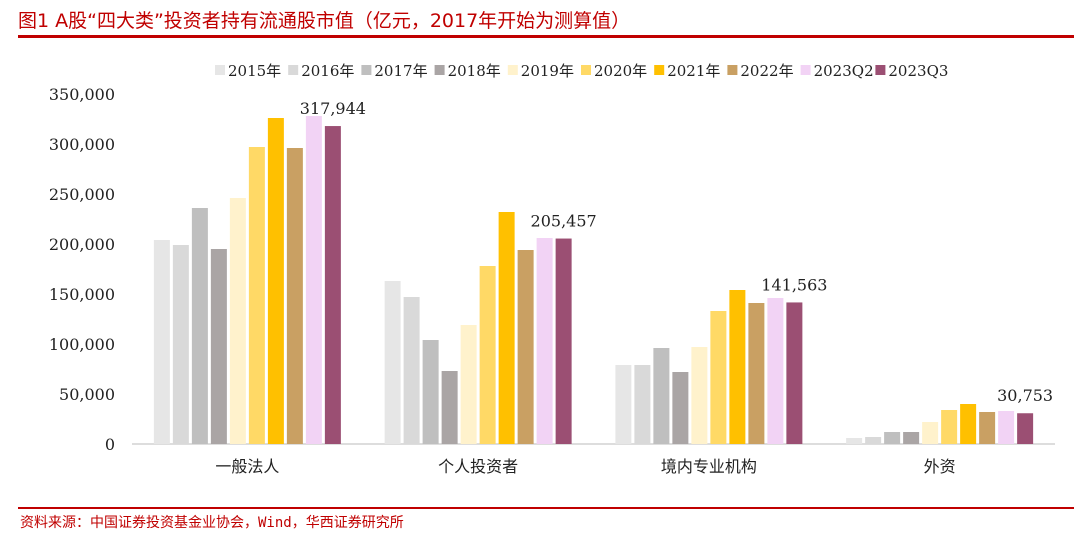 The image size is (1080, 534). I want to click on y-tick-label: 300,000, so click(82, 144).